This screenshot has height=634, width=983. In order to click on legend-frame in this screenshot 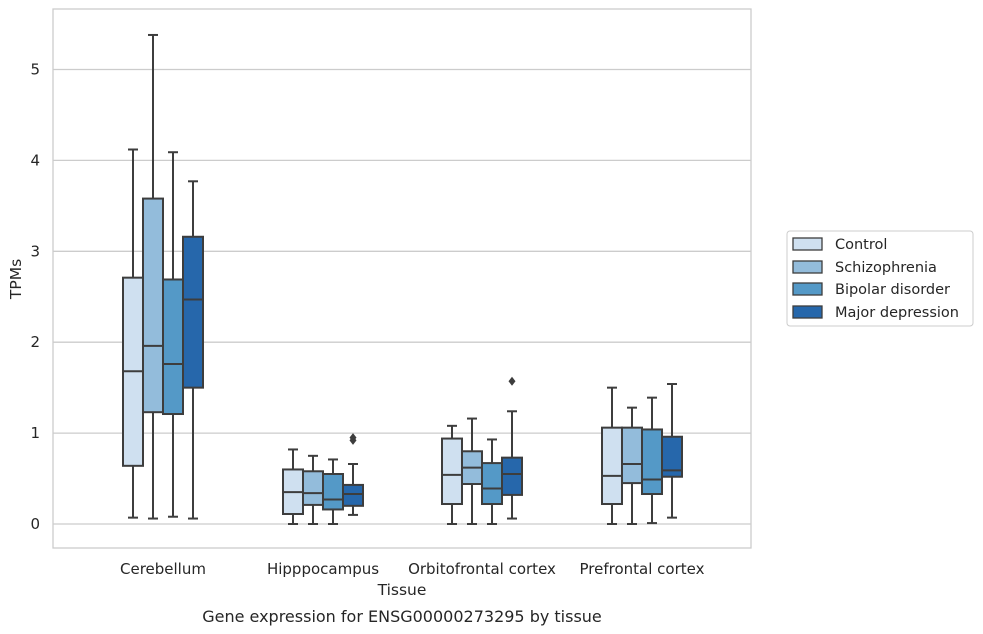, I will do `click(880, 278)`.